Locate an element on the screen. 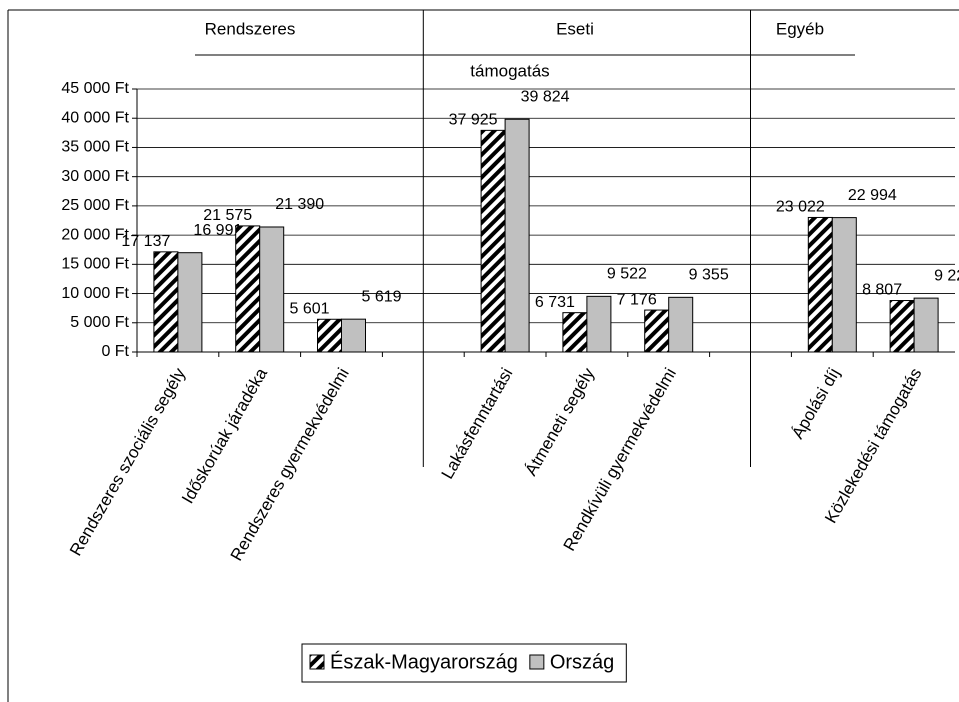 Image resolution: width=959 pixels, height=702 pixels. value-label: 23 022 is located at coordinates (800, 207).